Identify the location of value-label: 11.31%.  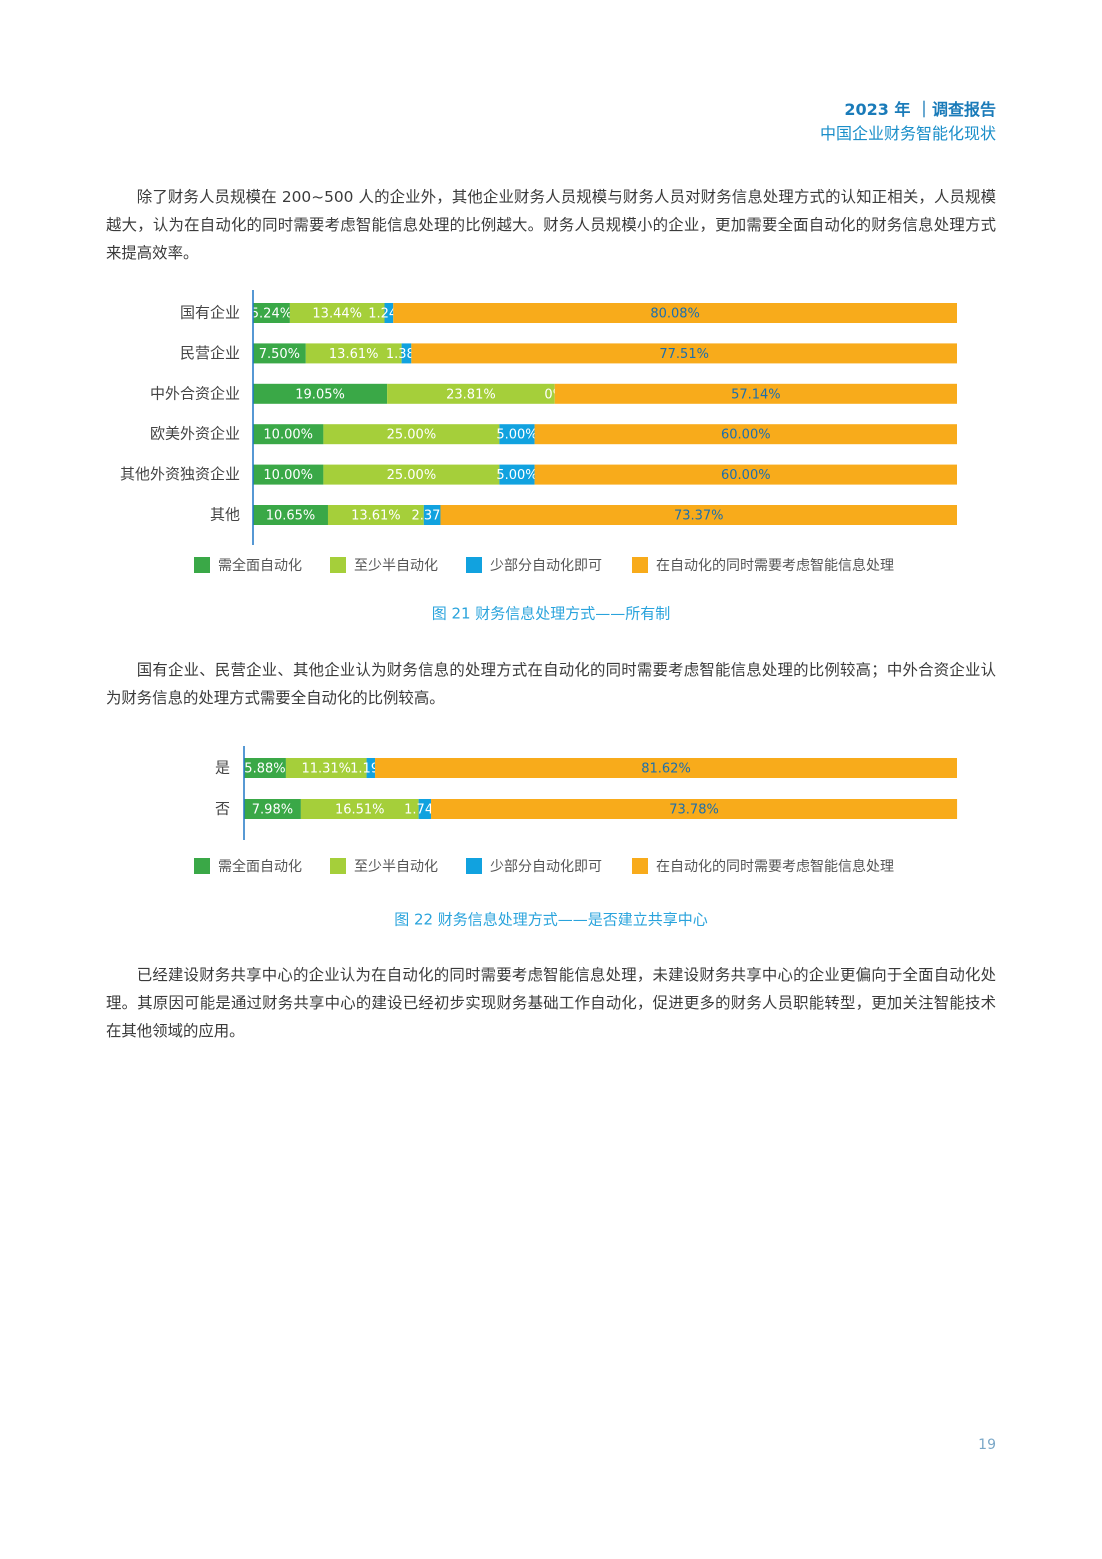
(326, 769).